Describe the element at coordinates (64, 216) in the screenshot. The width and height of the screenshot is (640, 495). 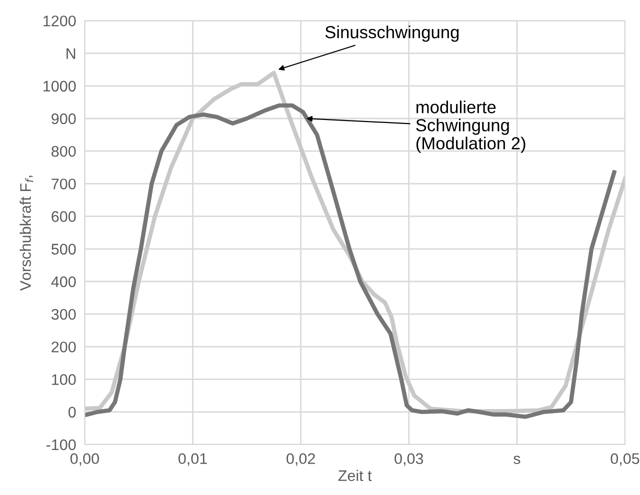
I see `y-tick-label: 600` at that location.